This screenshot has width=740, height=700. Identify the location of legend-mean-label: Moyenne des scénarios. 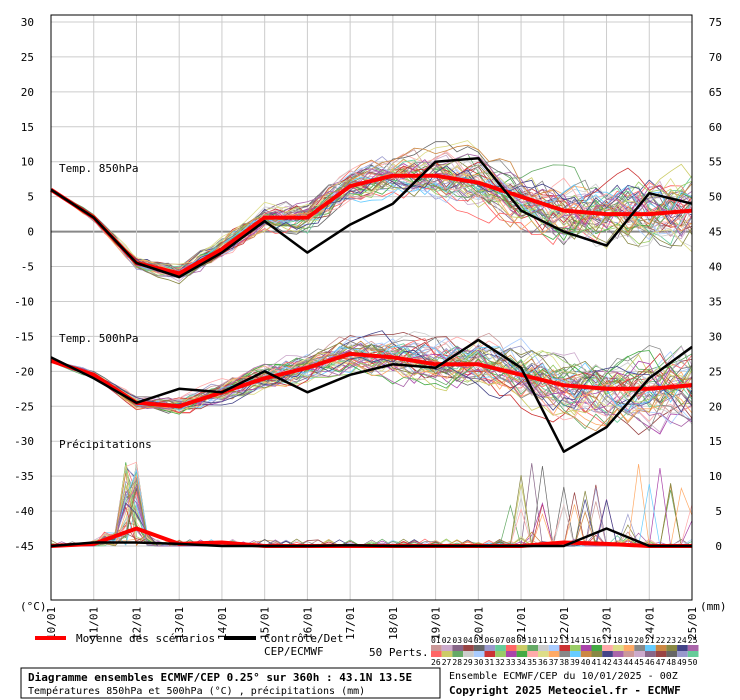
(145, 638).